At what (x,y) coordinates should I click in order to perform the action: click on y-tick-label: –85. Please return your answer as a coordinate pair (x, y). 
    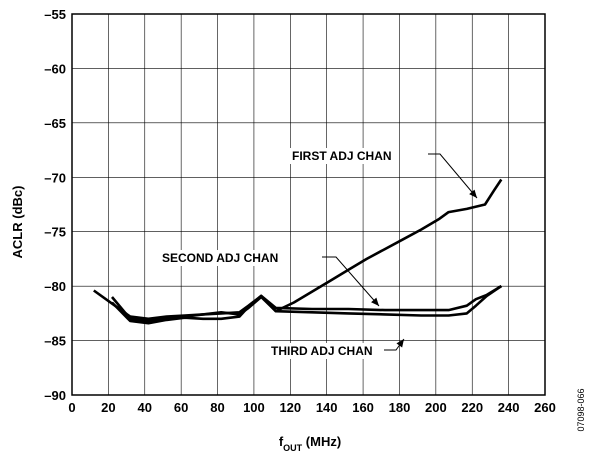
    Looking at the image, I should click on (55, 341).